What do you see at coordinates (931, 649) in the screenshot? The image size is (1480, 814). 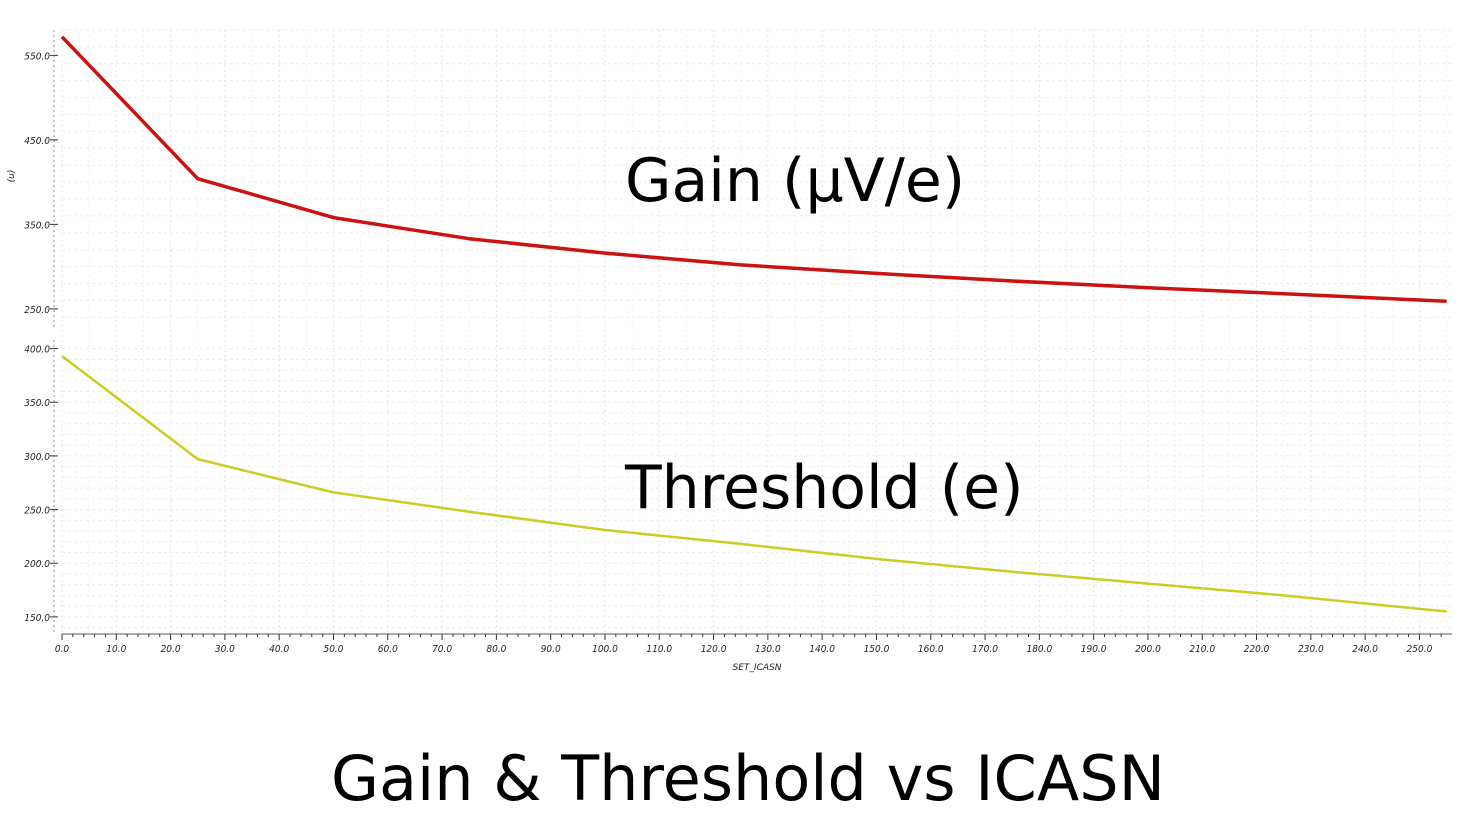 I see `x-tick-label: 160.0` at bounding box center [931, 649].